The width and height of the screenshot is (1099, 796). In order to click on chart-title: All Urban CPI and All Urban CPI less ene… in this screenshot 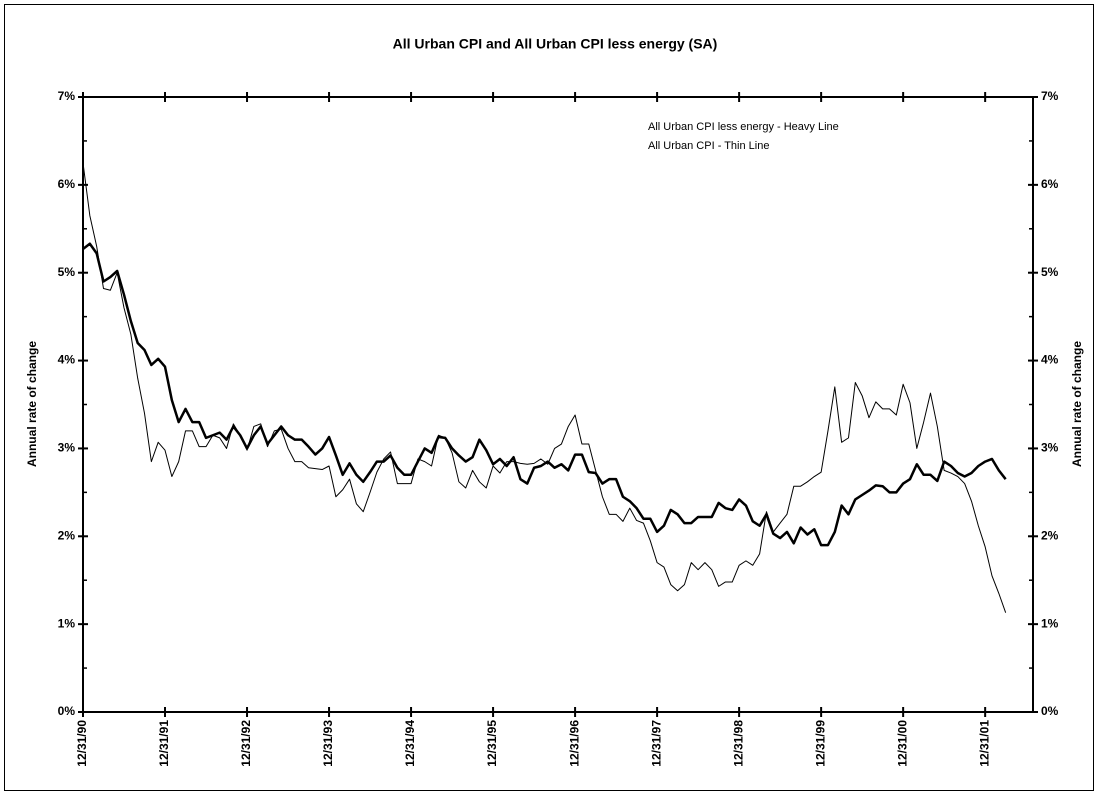, I will do `click(555, 44)`.